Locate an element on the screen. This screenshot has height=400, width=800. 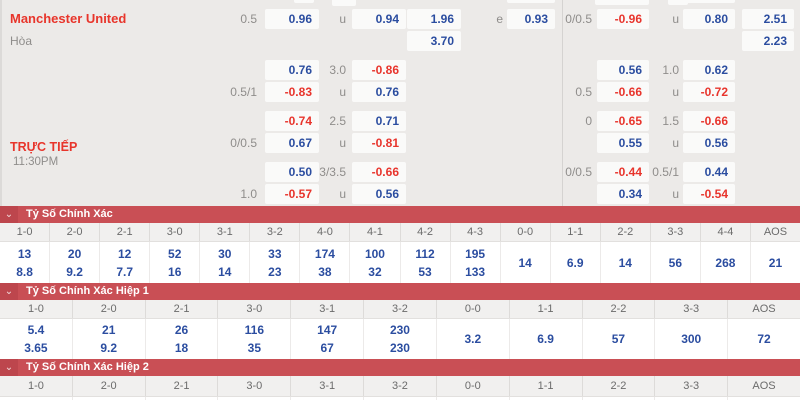
section-title: Tỷ Số Chính Xác Hiệp 1 is located at coordinates (87, 291).